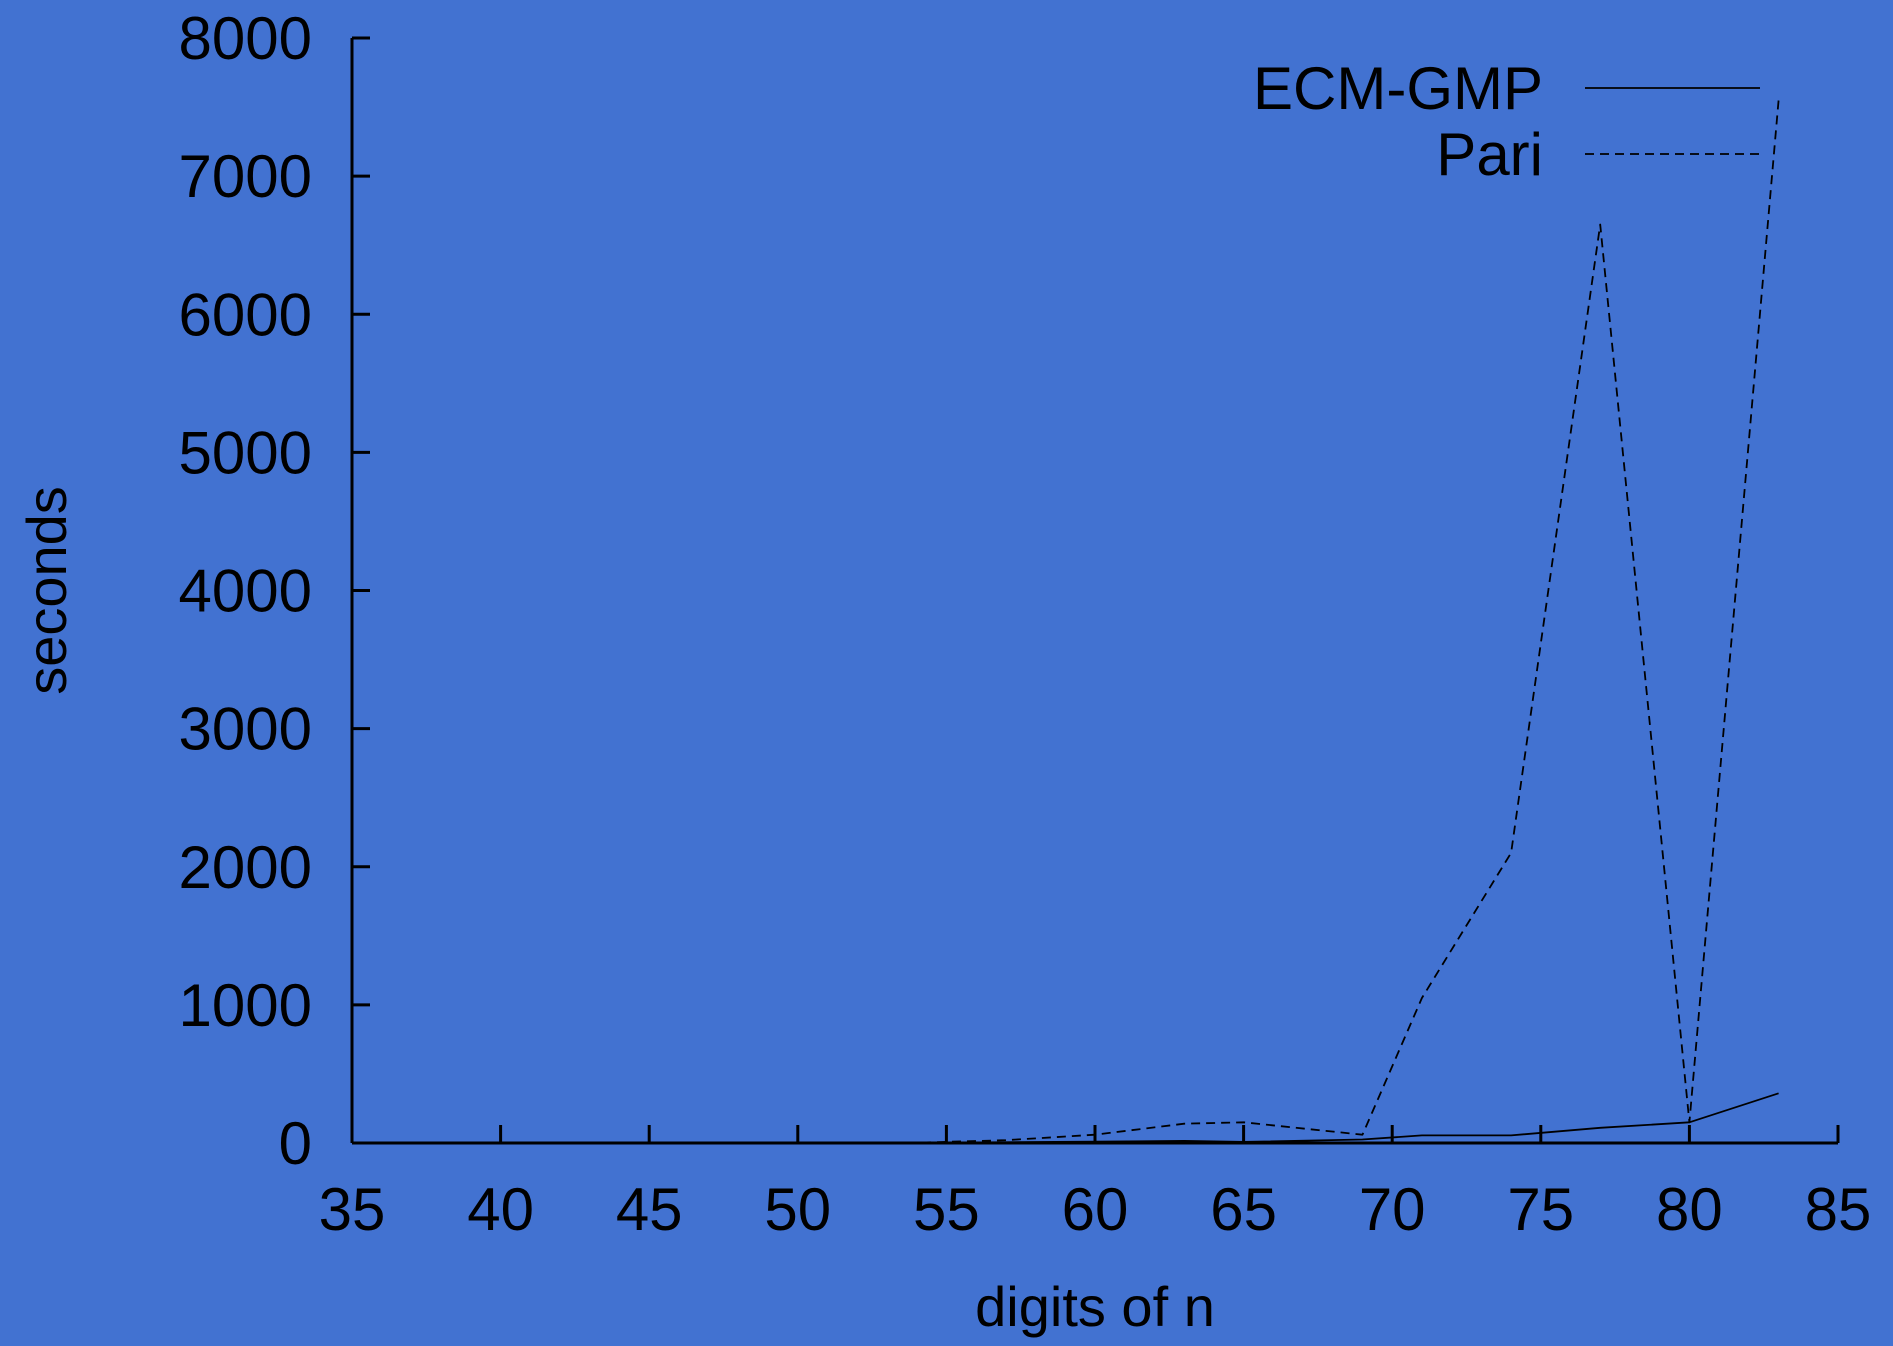 Image resolution: width=1893 pixels, height=1346 pixels. I want to click on legend-label: ECM-GMP, so click(1398, 88).